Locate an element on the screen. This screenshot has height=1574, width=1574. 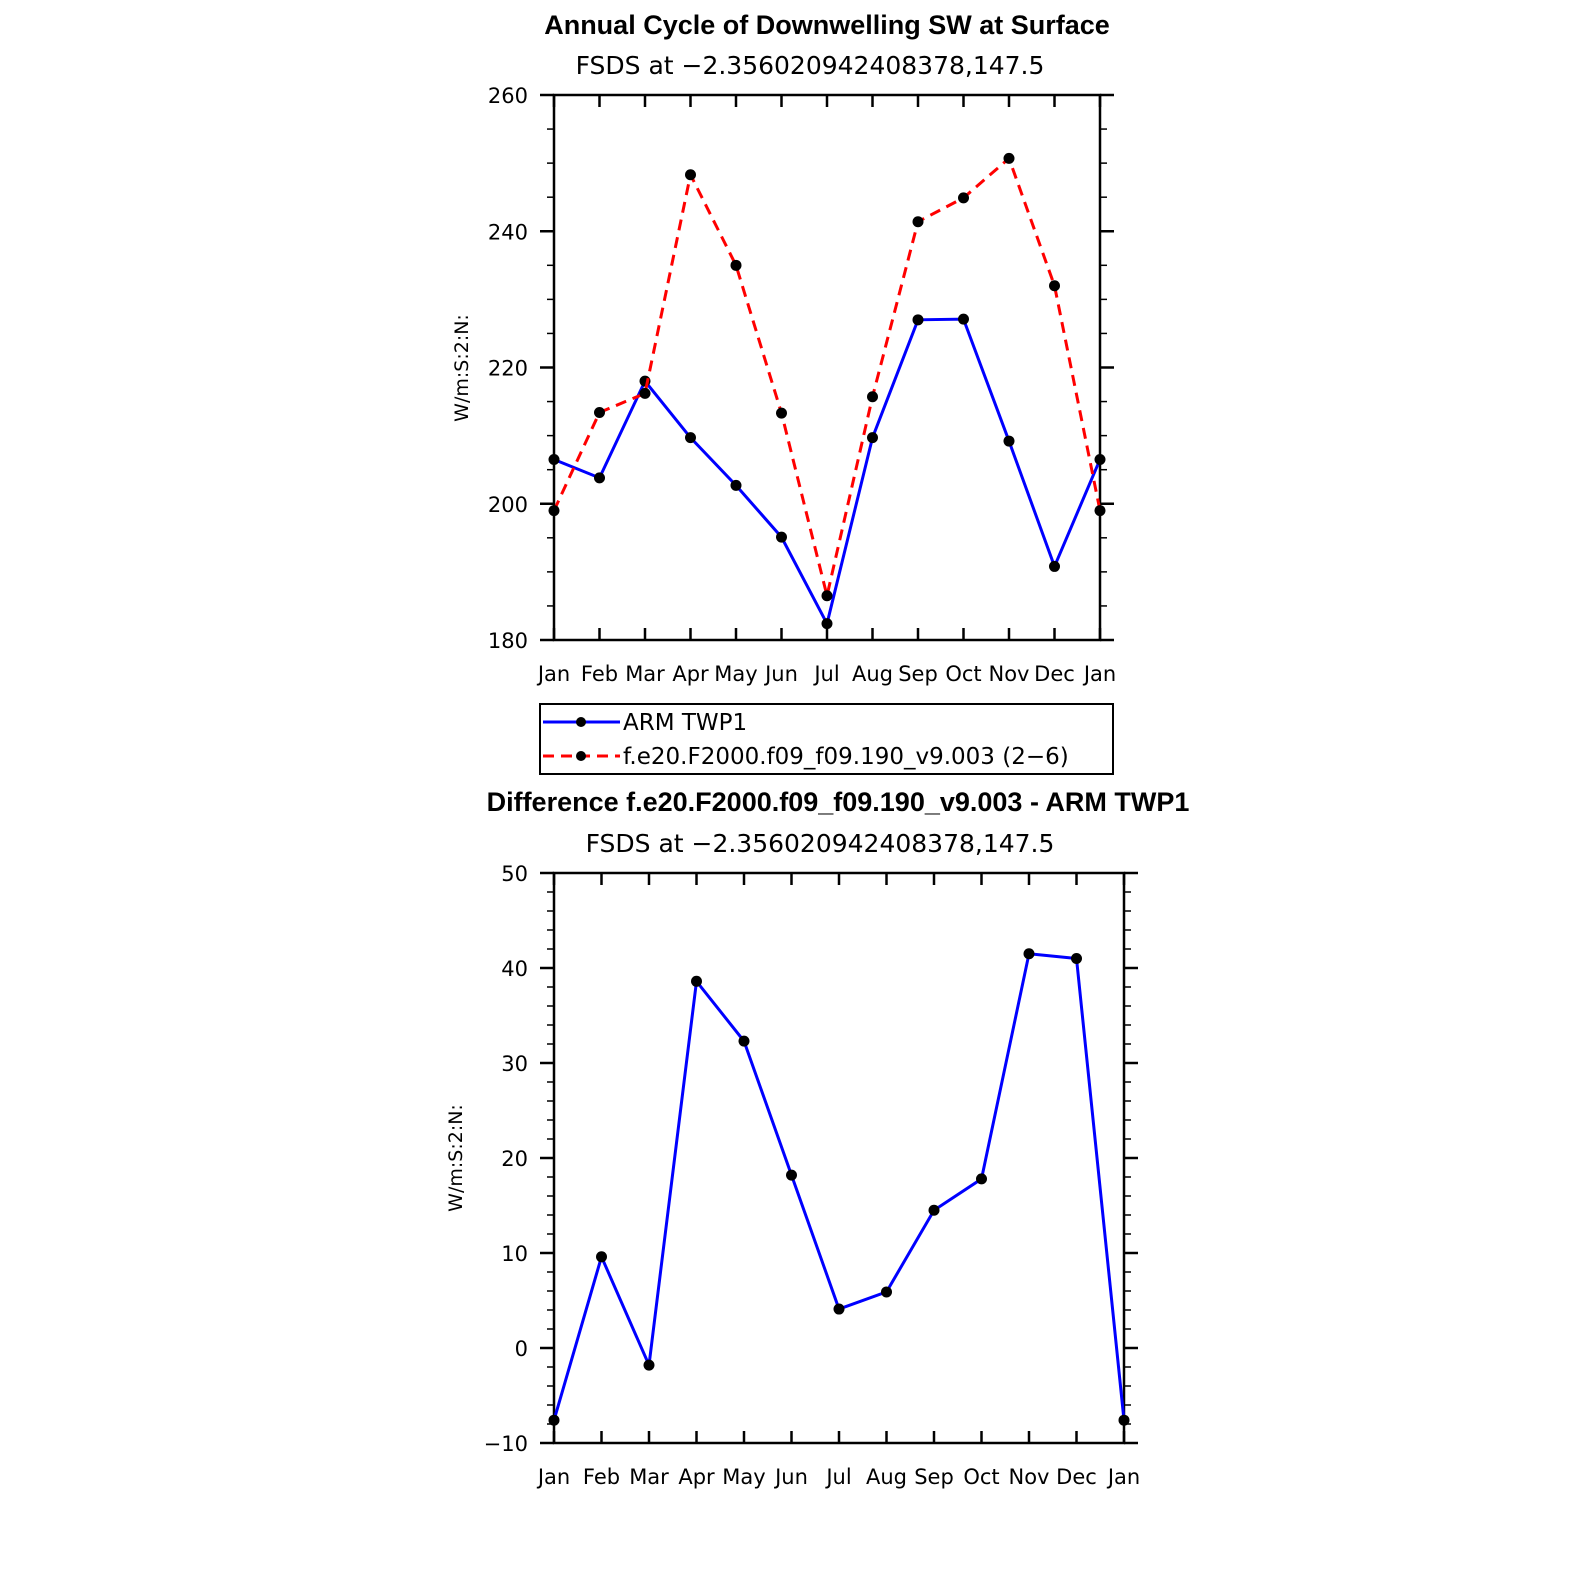
legend-label-arm-twp1: ARM TWP1 is located at coordinates (685, 723).